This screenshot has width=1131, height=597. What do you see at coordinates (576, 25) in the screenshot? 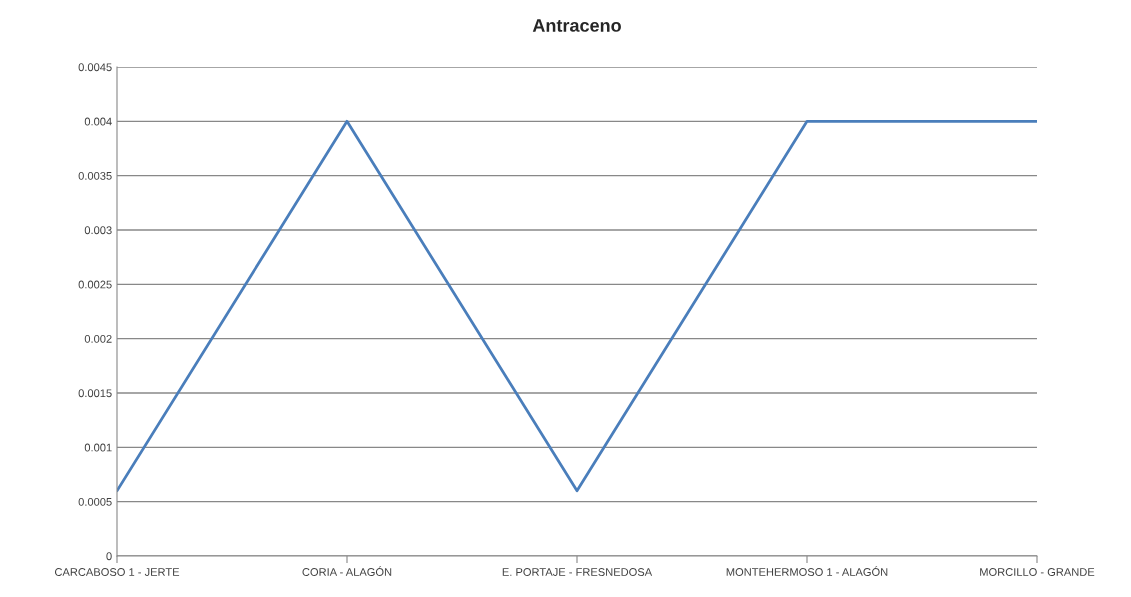
I see `chart-title: Antraceno` at bounding box center [576, 25].